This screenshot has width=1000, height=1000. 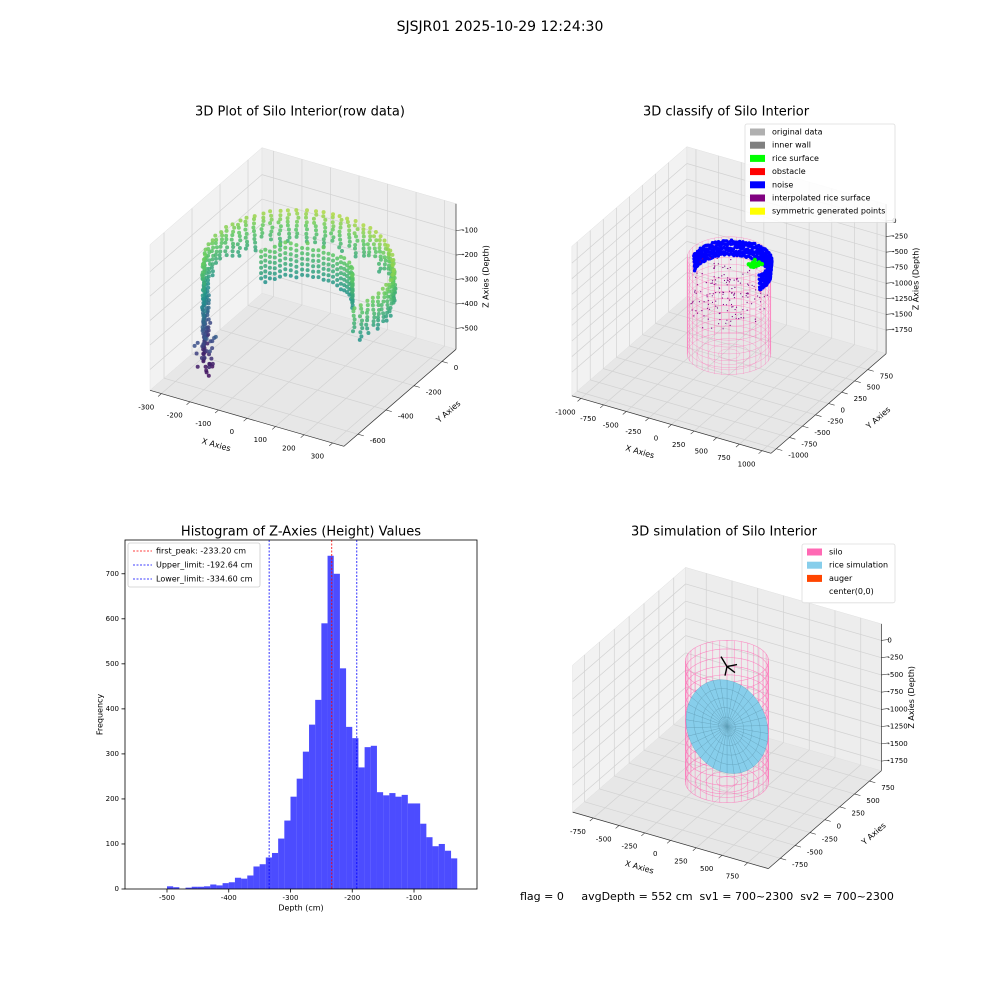 I want to click on x-tick-label: -200, so click(x=352, y=898).